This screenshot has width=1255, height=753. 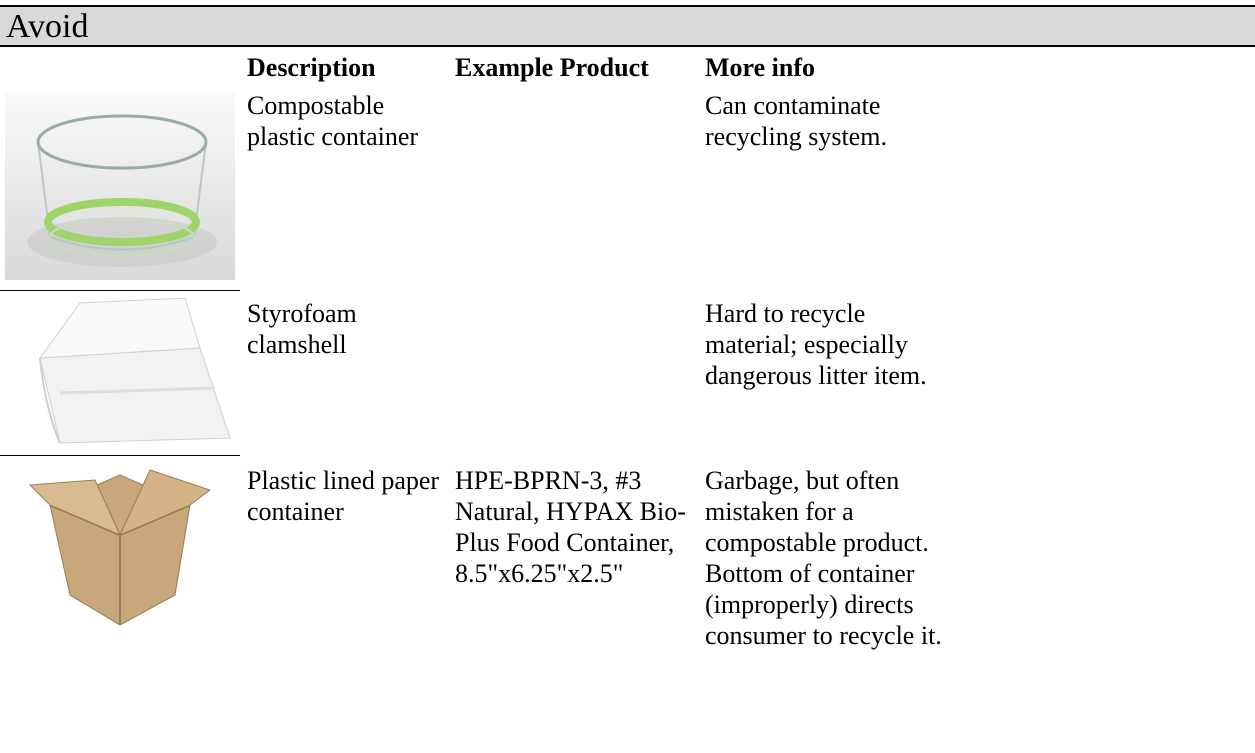 What do you see at coordinates (552, 67) in the screenshot?
I see `column-header: Example Product` at bounding box center [552, 67].